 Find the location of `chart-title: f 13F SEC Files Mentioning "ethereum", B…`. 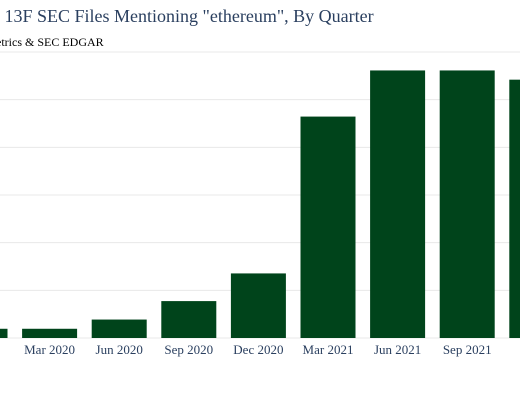

chart-title: f 13F SEC Files Mentioning "ethereum", B… is located at coordinates (187, 16).